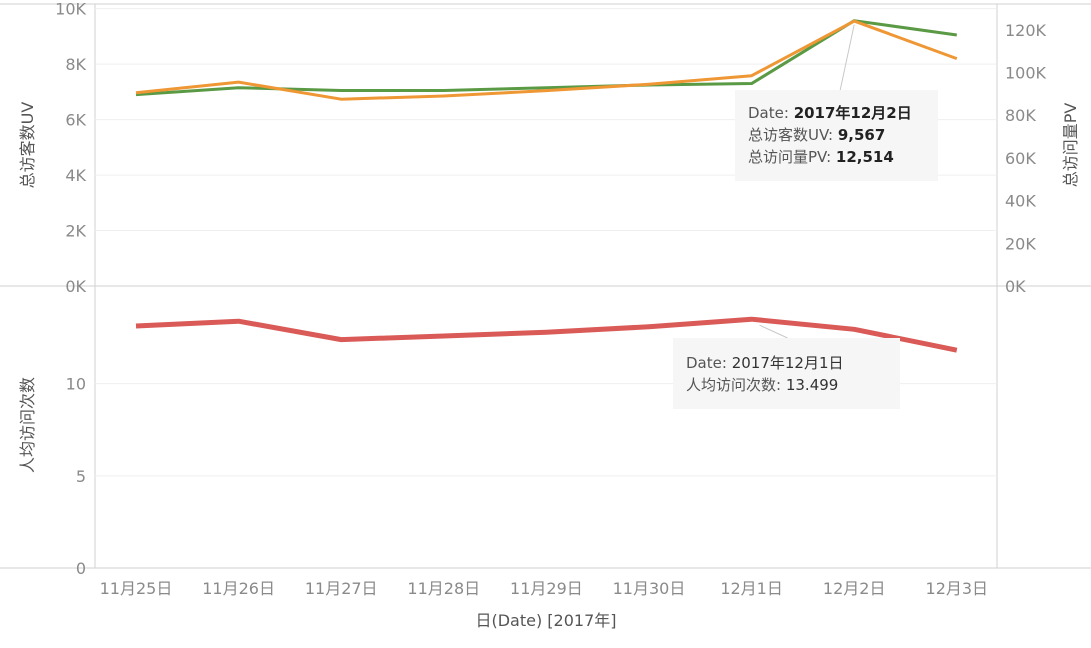 The image size is (1091, 648). I want to click on tooltip-top-uv-label: 总访客数UV:, so click(790, 135).